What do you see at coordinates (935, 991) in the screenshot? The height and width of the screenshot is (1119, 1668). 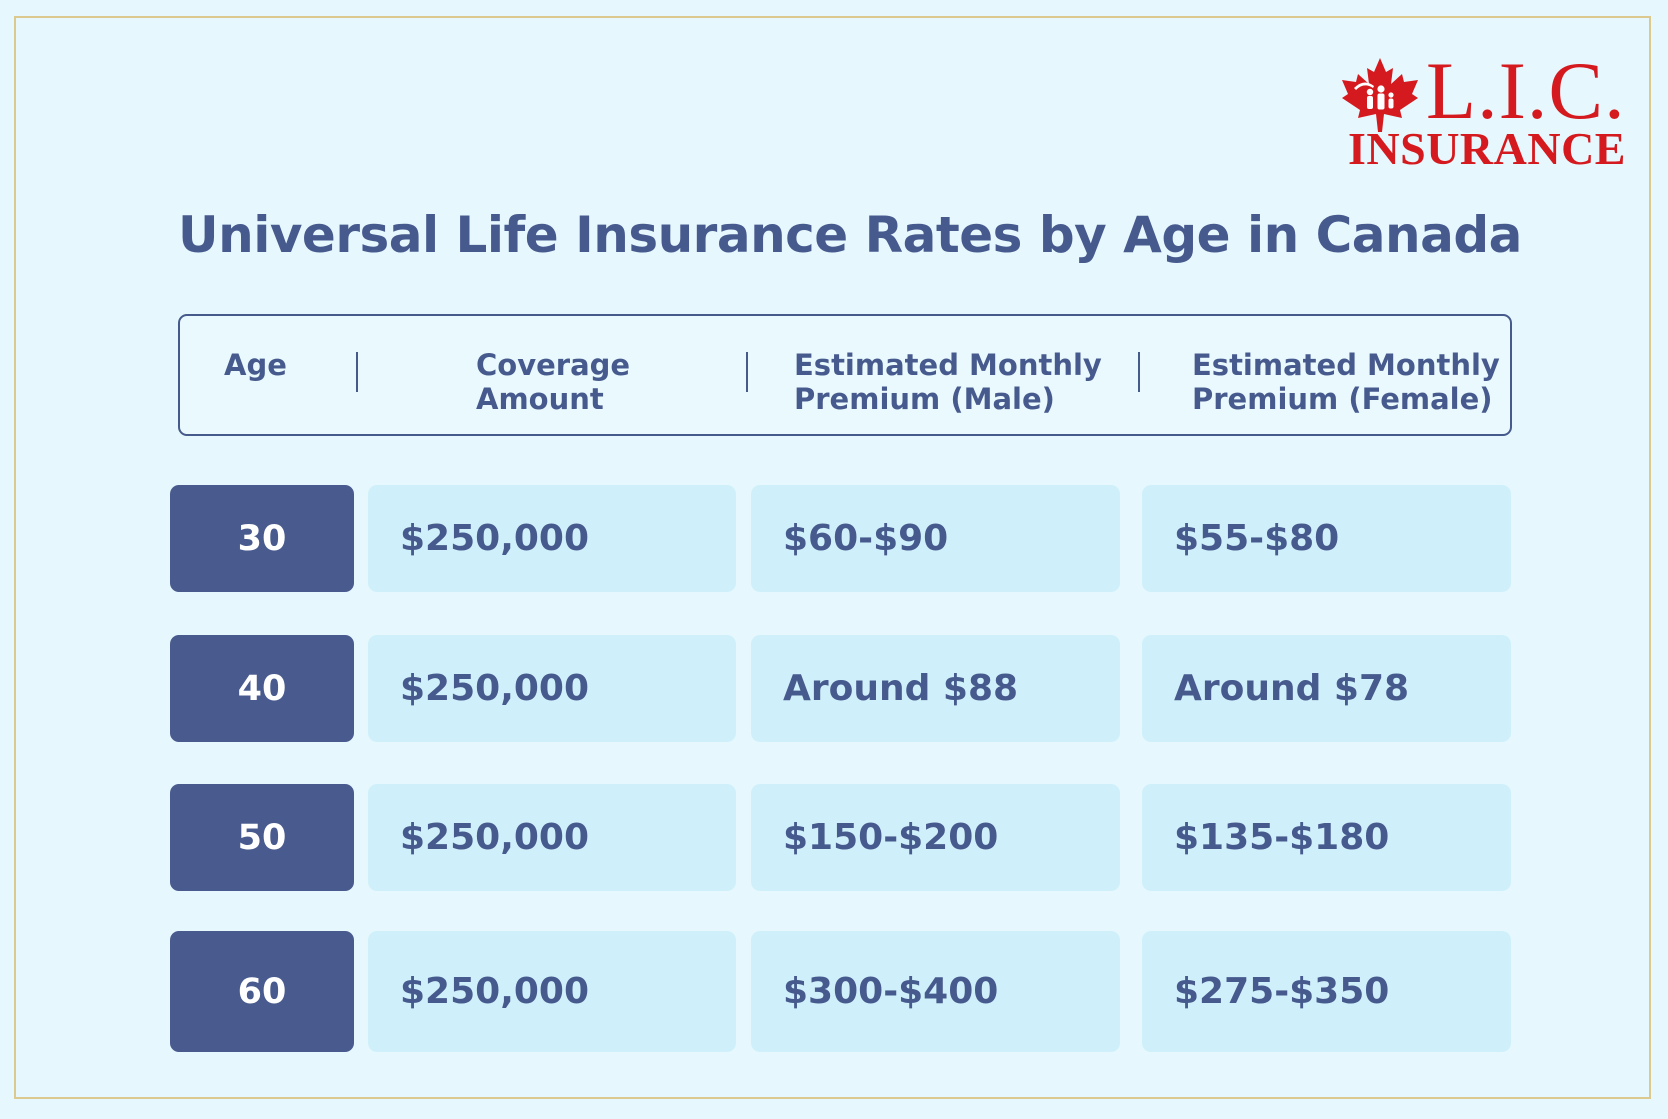 I see `male-premium-cell: $300-$400` at bounding box center [935, 991].